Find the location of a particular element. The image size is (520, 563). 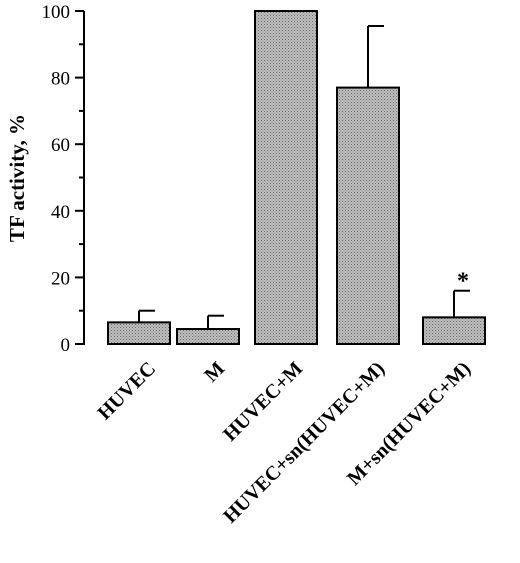

y-tick-label: 40 is located at coordinates (60, 212).